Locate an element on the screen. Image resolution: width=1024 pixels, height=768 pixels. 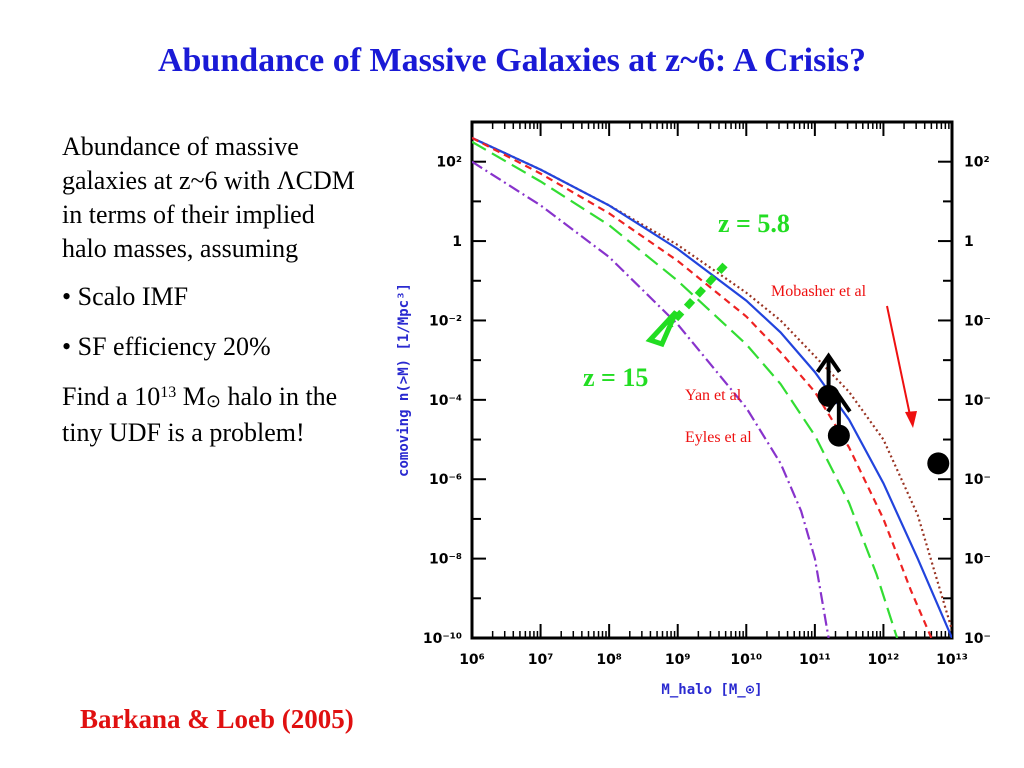
citation: Barkana & Loeb (2005) is located at coordinates (217, 719).